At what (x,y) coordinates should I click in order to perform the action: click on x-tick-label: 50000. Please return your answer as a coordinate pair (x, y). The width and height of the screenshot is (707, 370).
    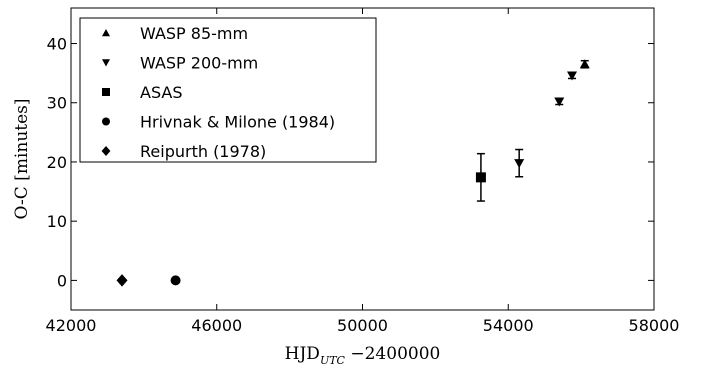
    Looking at the image, I should click on (362, 325).